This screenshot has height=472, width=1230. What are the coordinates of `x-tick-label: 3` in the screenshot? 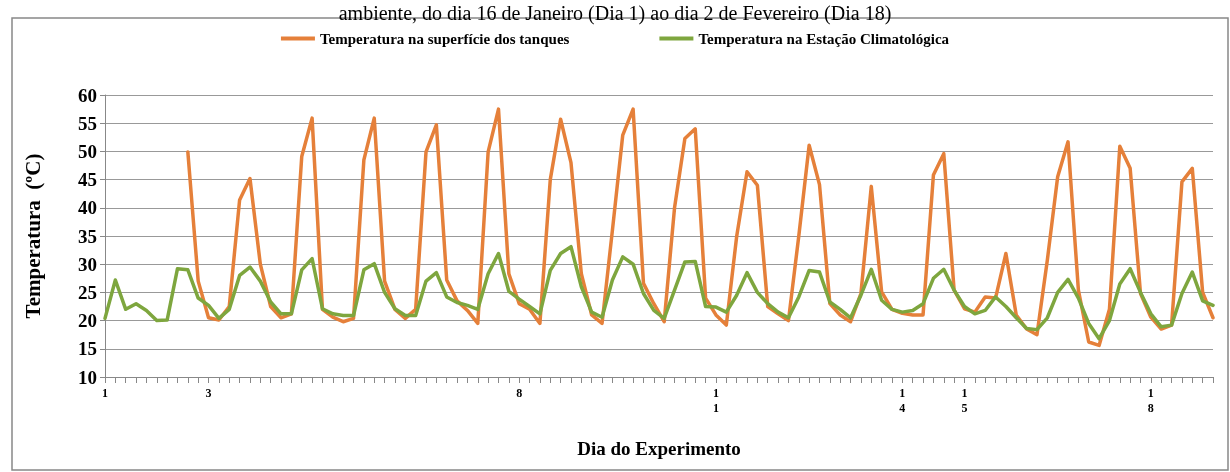 It's located at (208, 392).